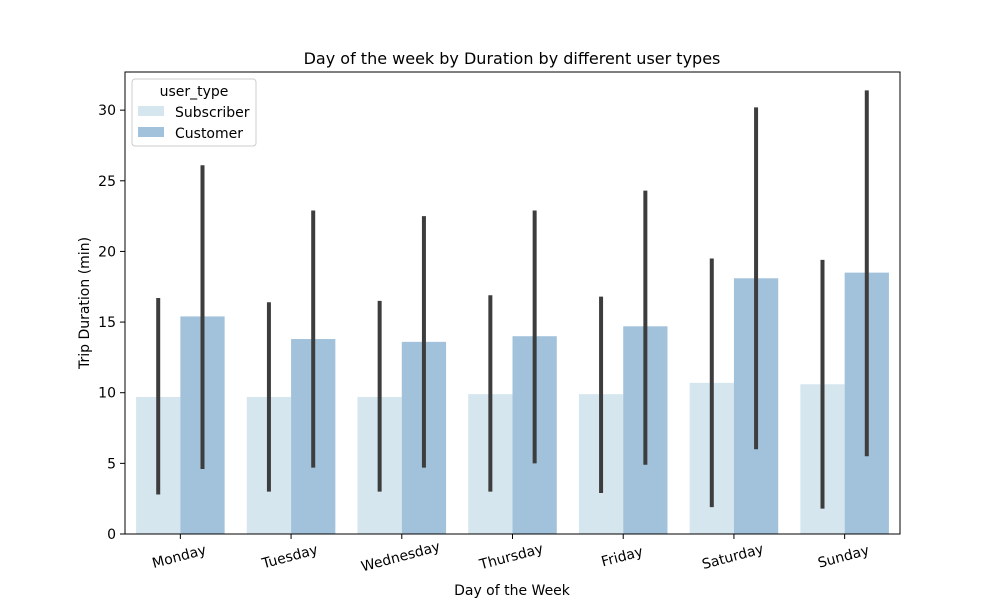  Describe the element at coordinates (843, 557) in the screenshot. I see `x-tick-label-sunday: Sunday` at that location.